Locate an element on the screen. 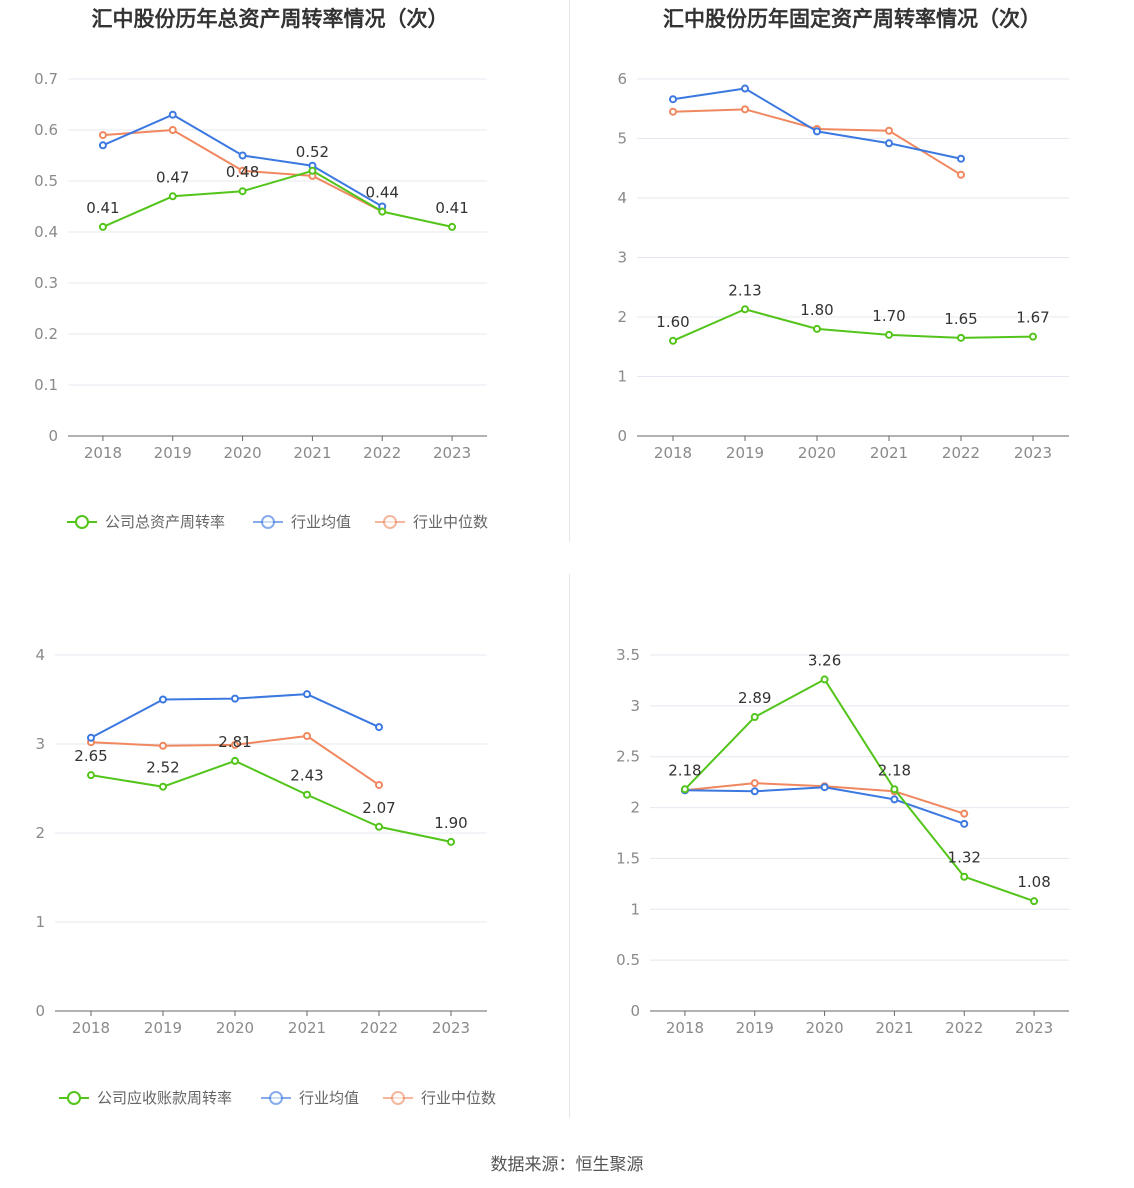 The image size is (1134, 1188). legend-item-median: 行业中位数 is located at coordinates (431, 522).